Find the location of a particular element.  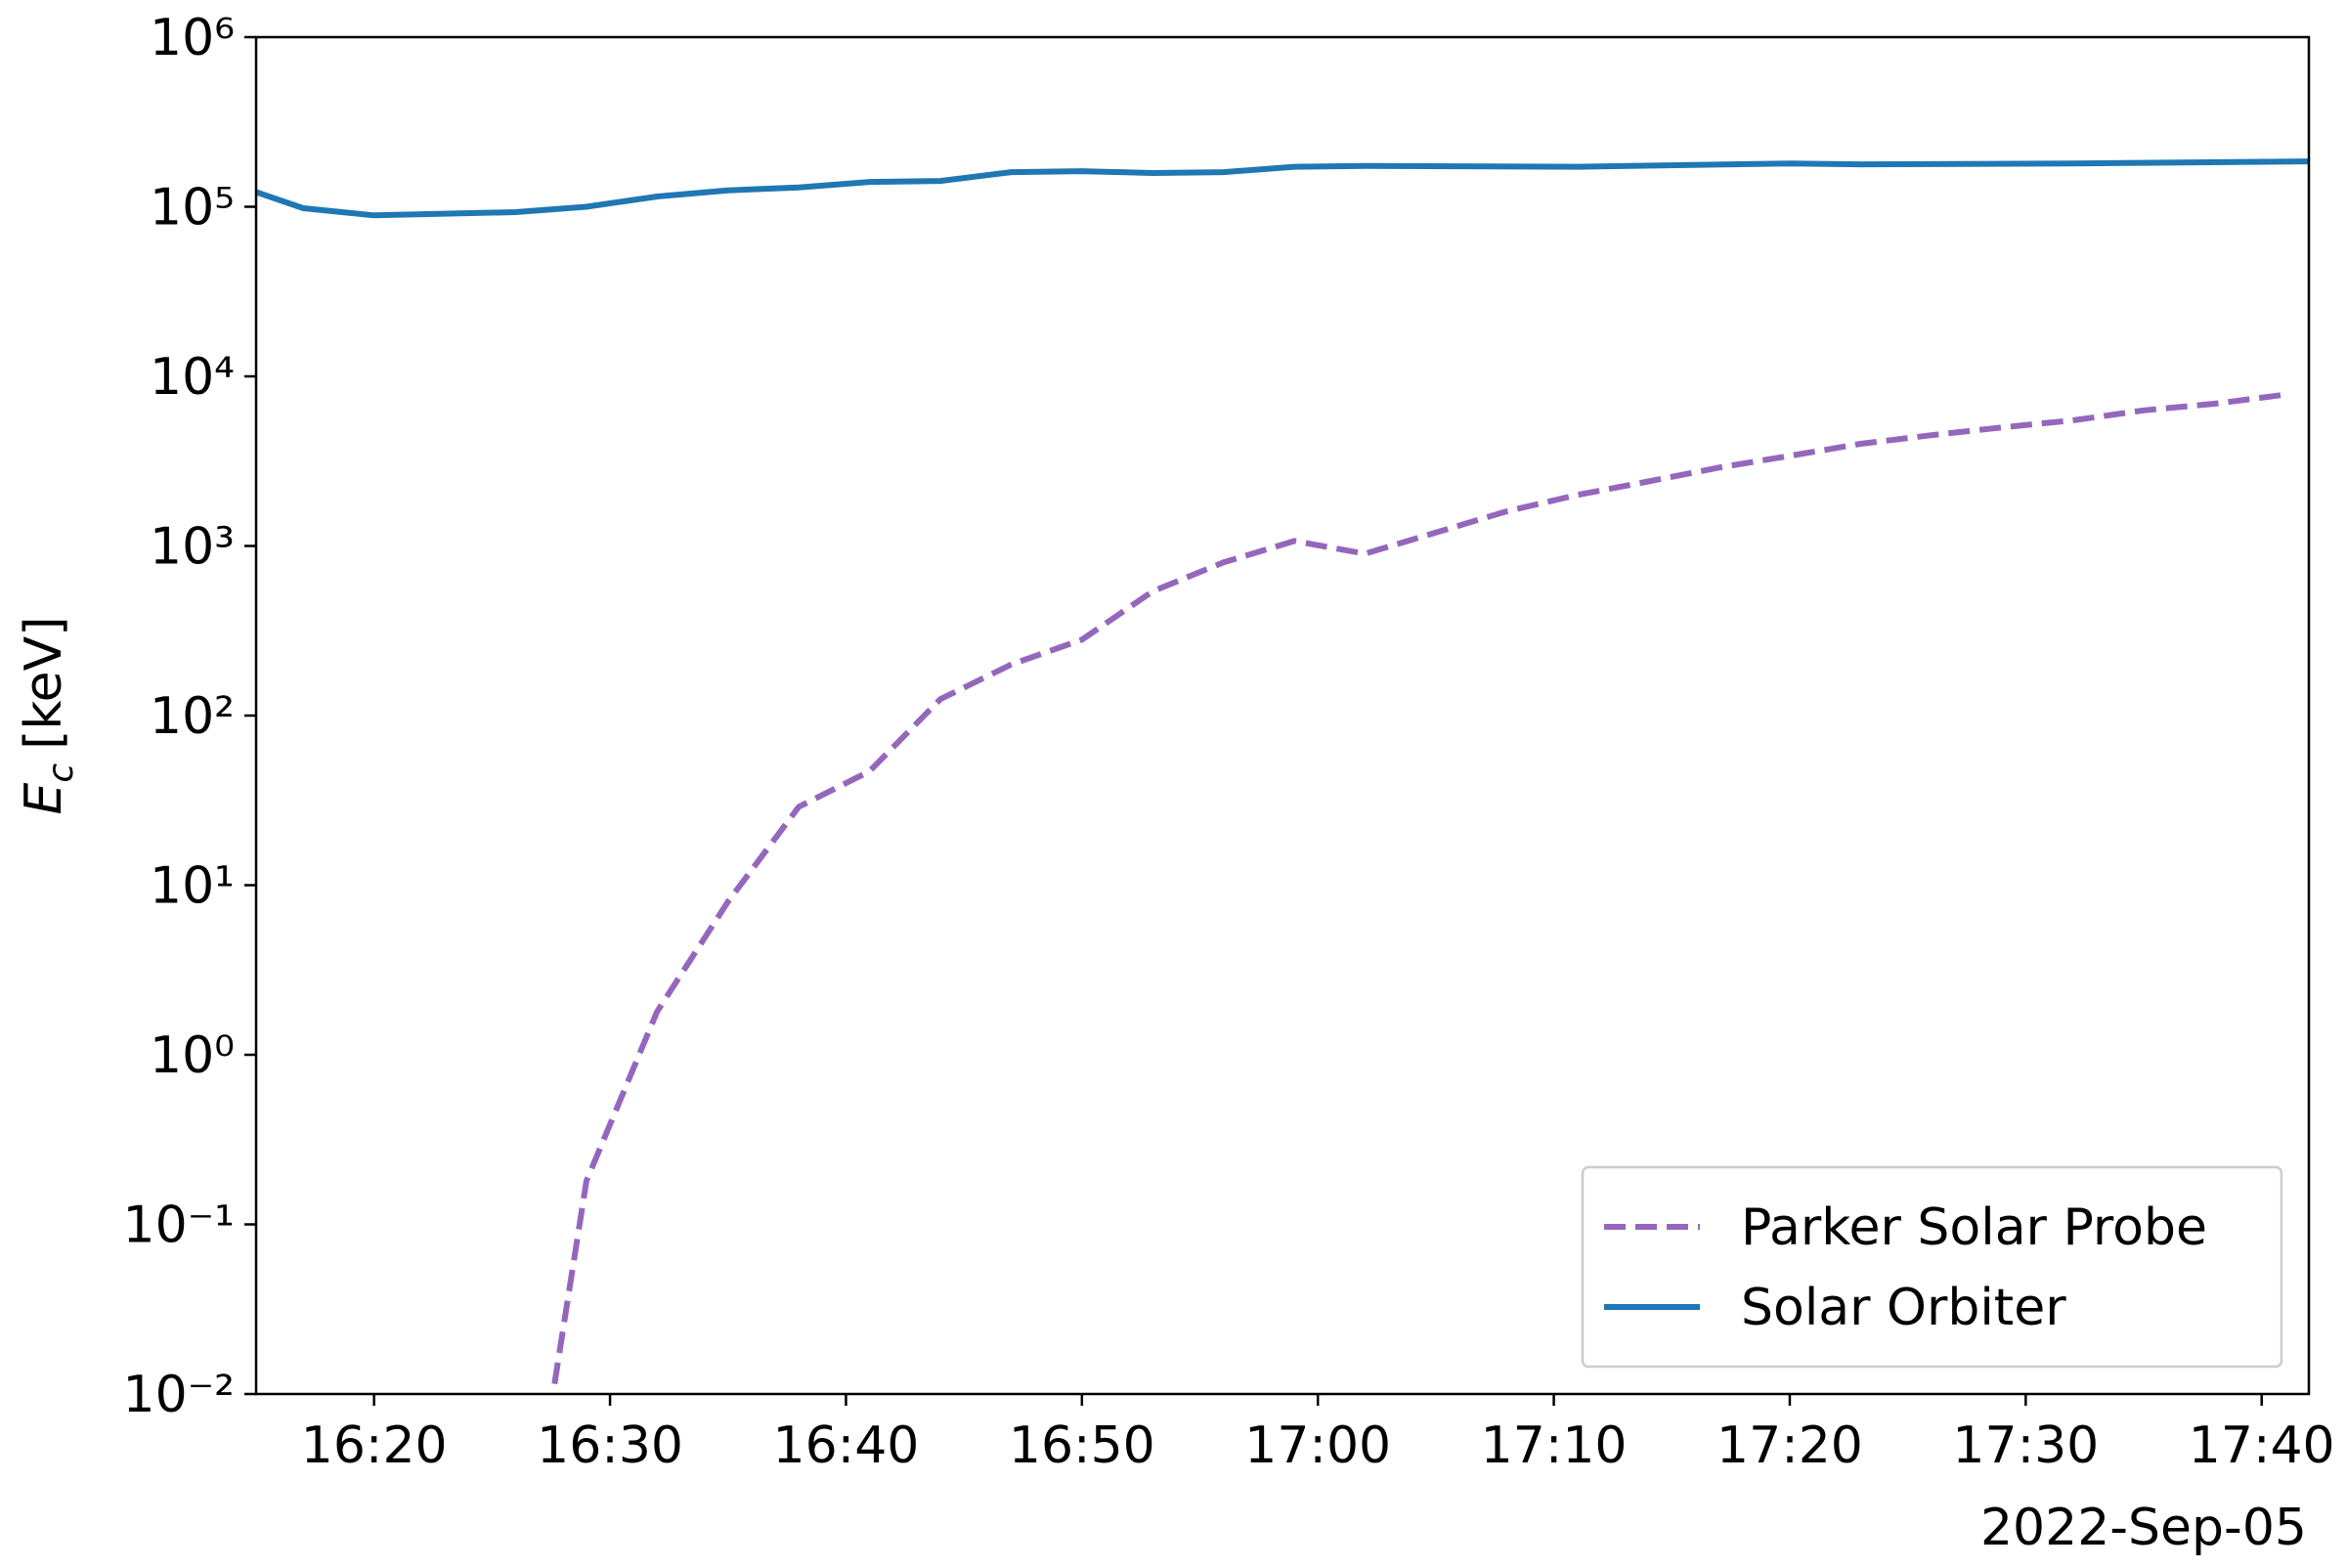

x-tick-label: 17:40 is located at coordinates (2262, 1446).